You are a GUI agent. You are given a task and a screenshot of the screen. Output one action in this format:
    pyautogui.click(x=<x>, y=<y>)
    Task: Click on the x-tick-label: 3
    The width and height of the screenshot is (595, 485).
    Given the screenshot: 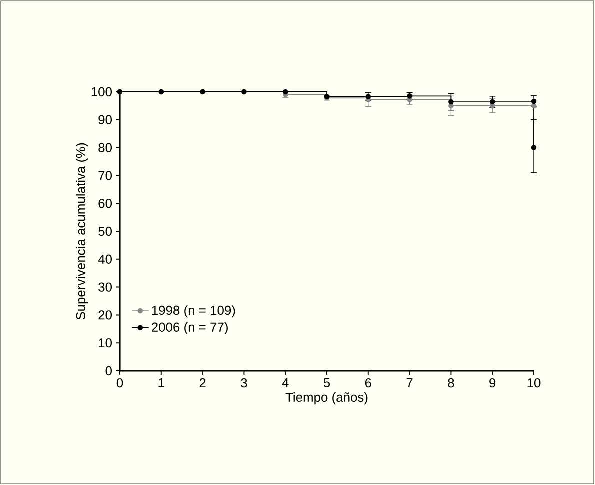 What is the action you would take?
    pyautogui.click(x=244, y=383)
    